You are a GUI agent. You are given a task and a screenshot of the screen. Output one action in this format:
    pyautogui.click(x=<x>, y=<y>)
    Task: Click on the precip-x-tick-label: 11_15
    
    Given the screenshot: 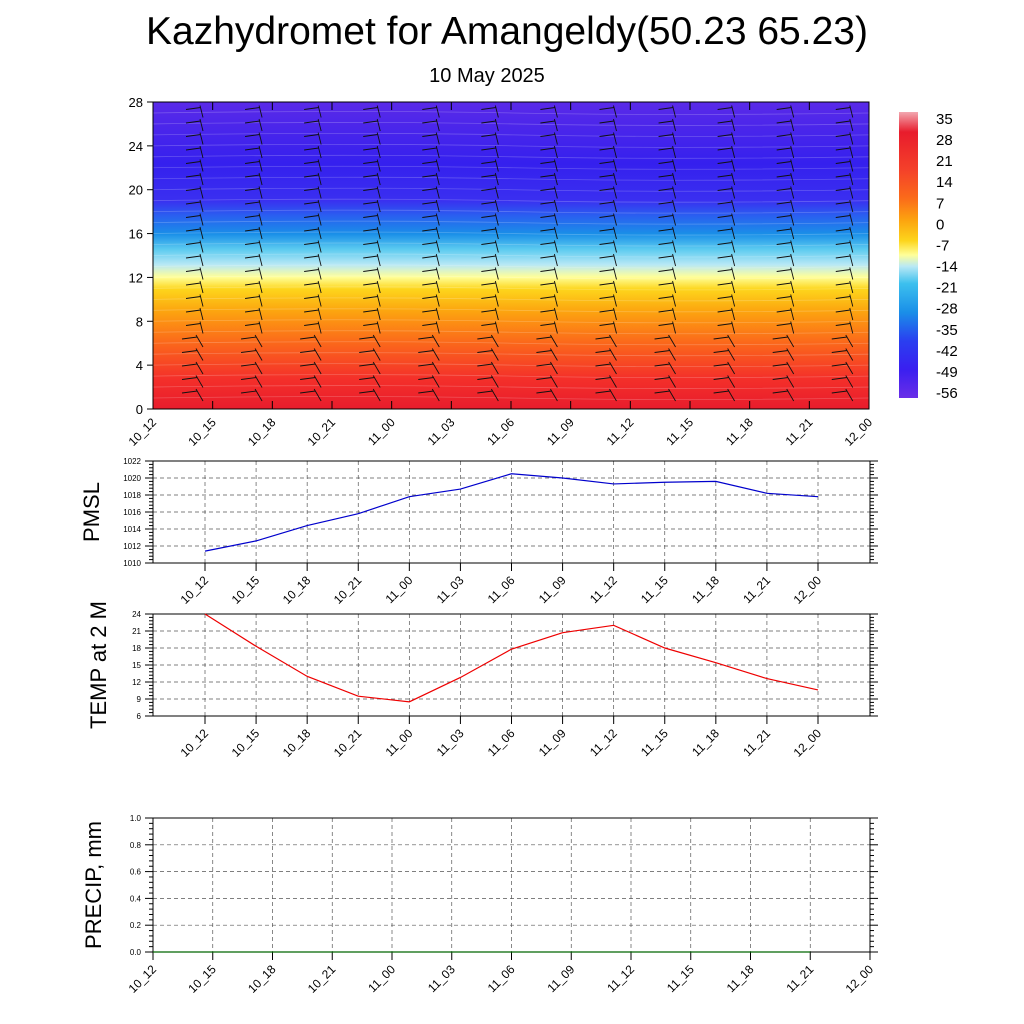 What is the action you would take?
    pyautogui.click(x=680, y=978)
    